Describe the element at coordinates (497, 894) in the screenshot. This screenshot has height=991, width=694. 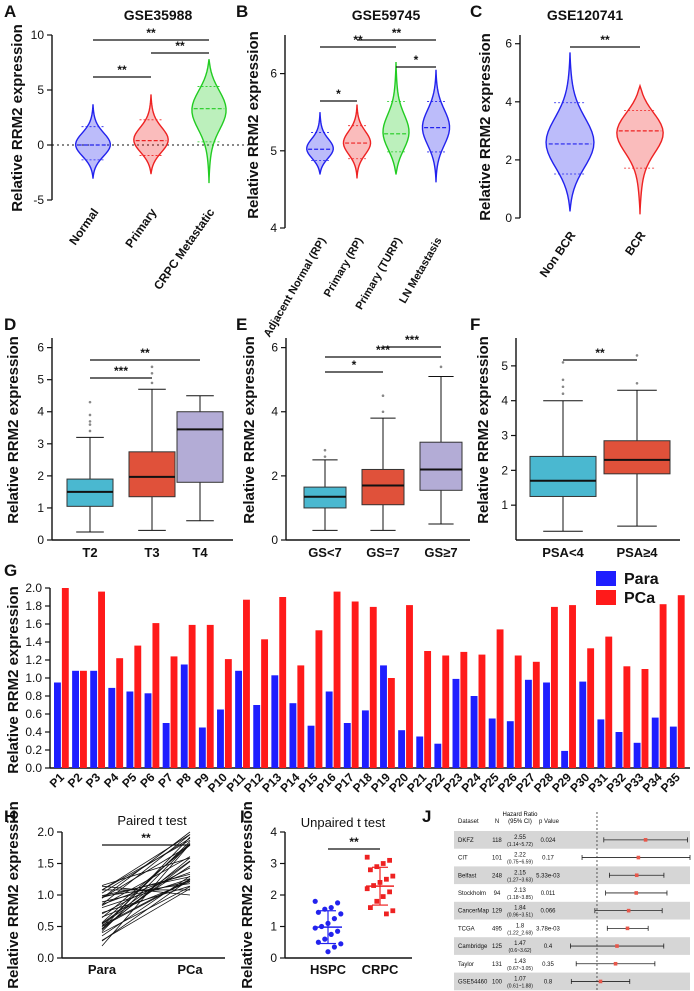
I see `panel-J-n: 94` at that location.